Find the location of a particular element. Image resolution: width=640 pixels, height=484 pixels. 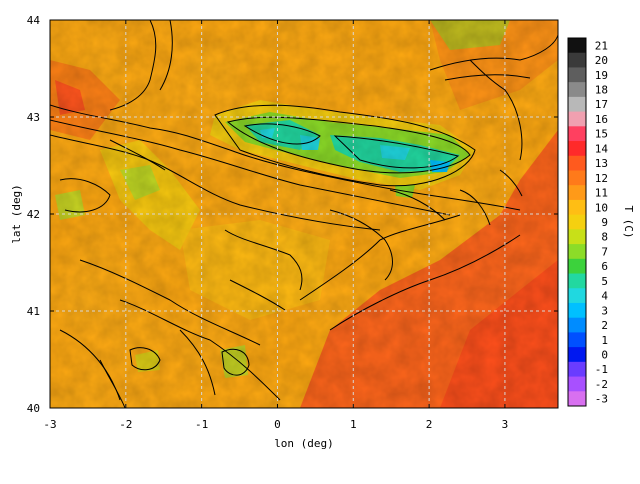

y-tick-label: 40 is located at coordinates (33, 408).